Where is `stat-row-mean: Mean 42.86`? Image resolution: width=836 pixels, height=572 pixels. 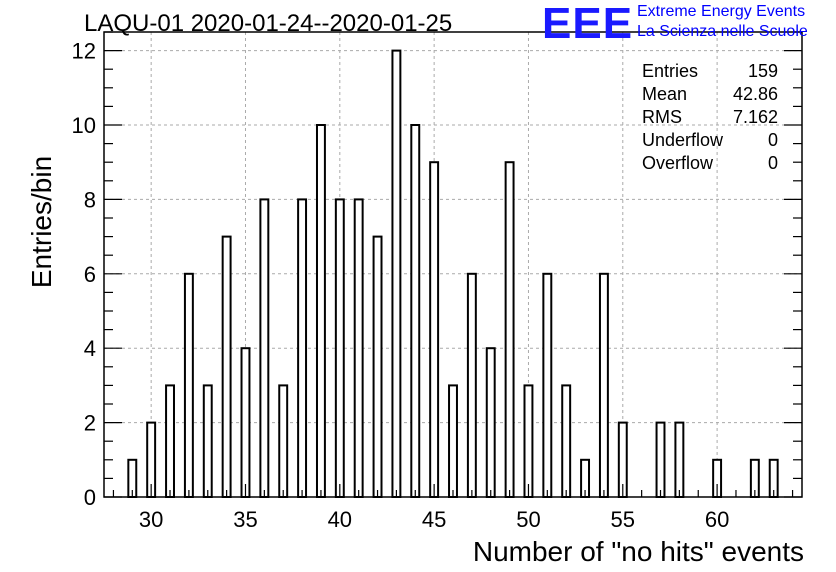 stat-row-mean: Mean 42.86 is located at coordinates (710, 94).